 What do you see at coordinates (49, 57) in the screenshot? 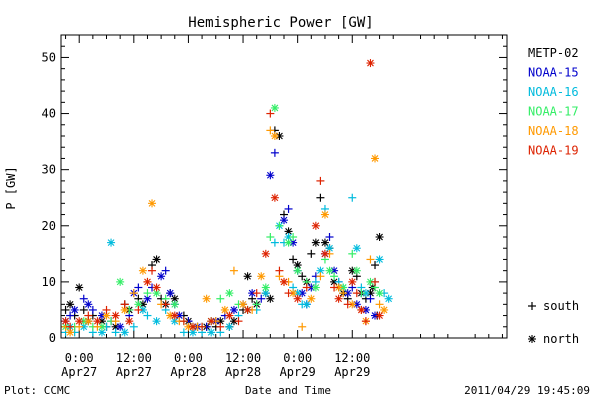
I see `y-tick-label: 50` at bounding box center [49, 57].